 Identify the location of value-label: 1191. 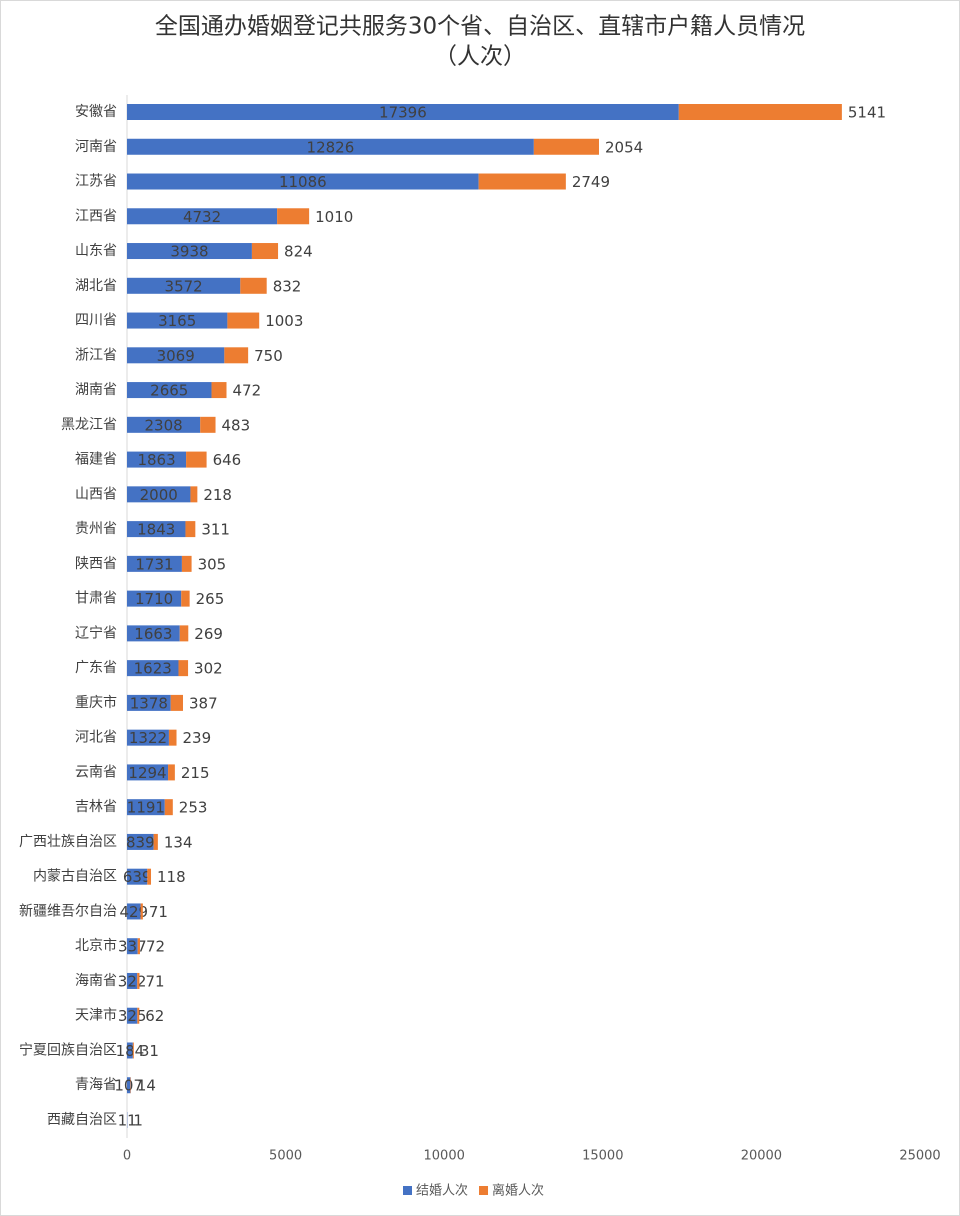
(146, 808).